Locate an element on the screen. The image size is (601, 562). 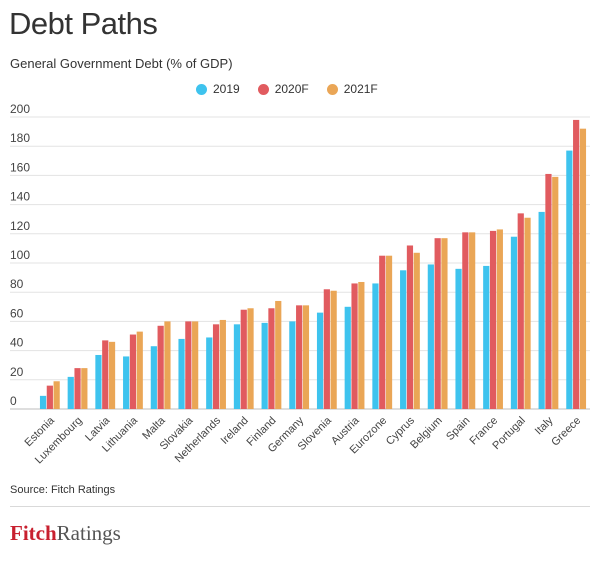
y-tick-label-40: 40 is located at coordinates (17, 343).